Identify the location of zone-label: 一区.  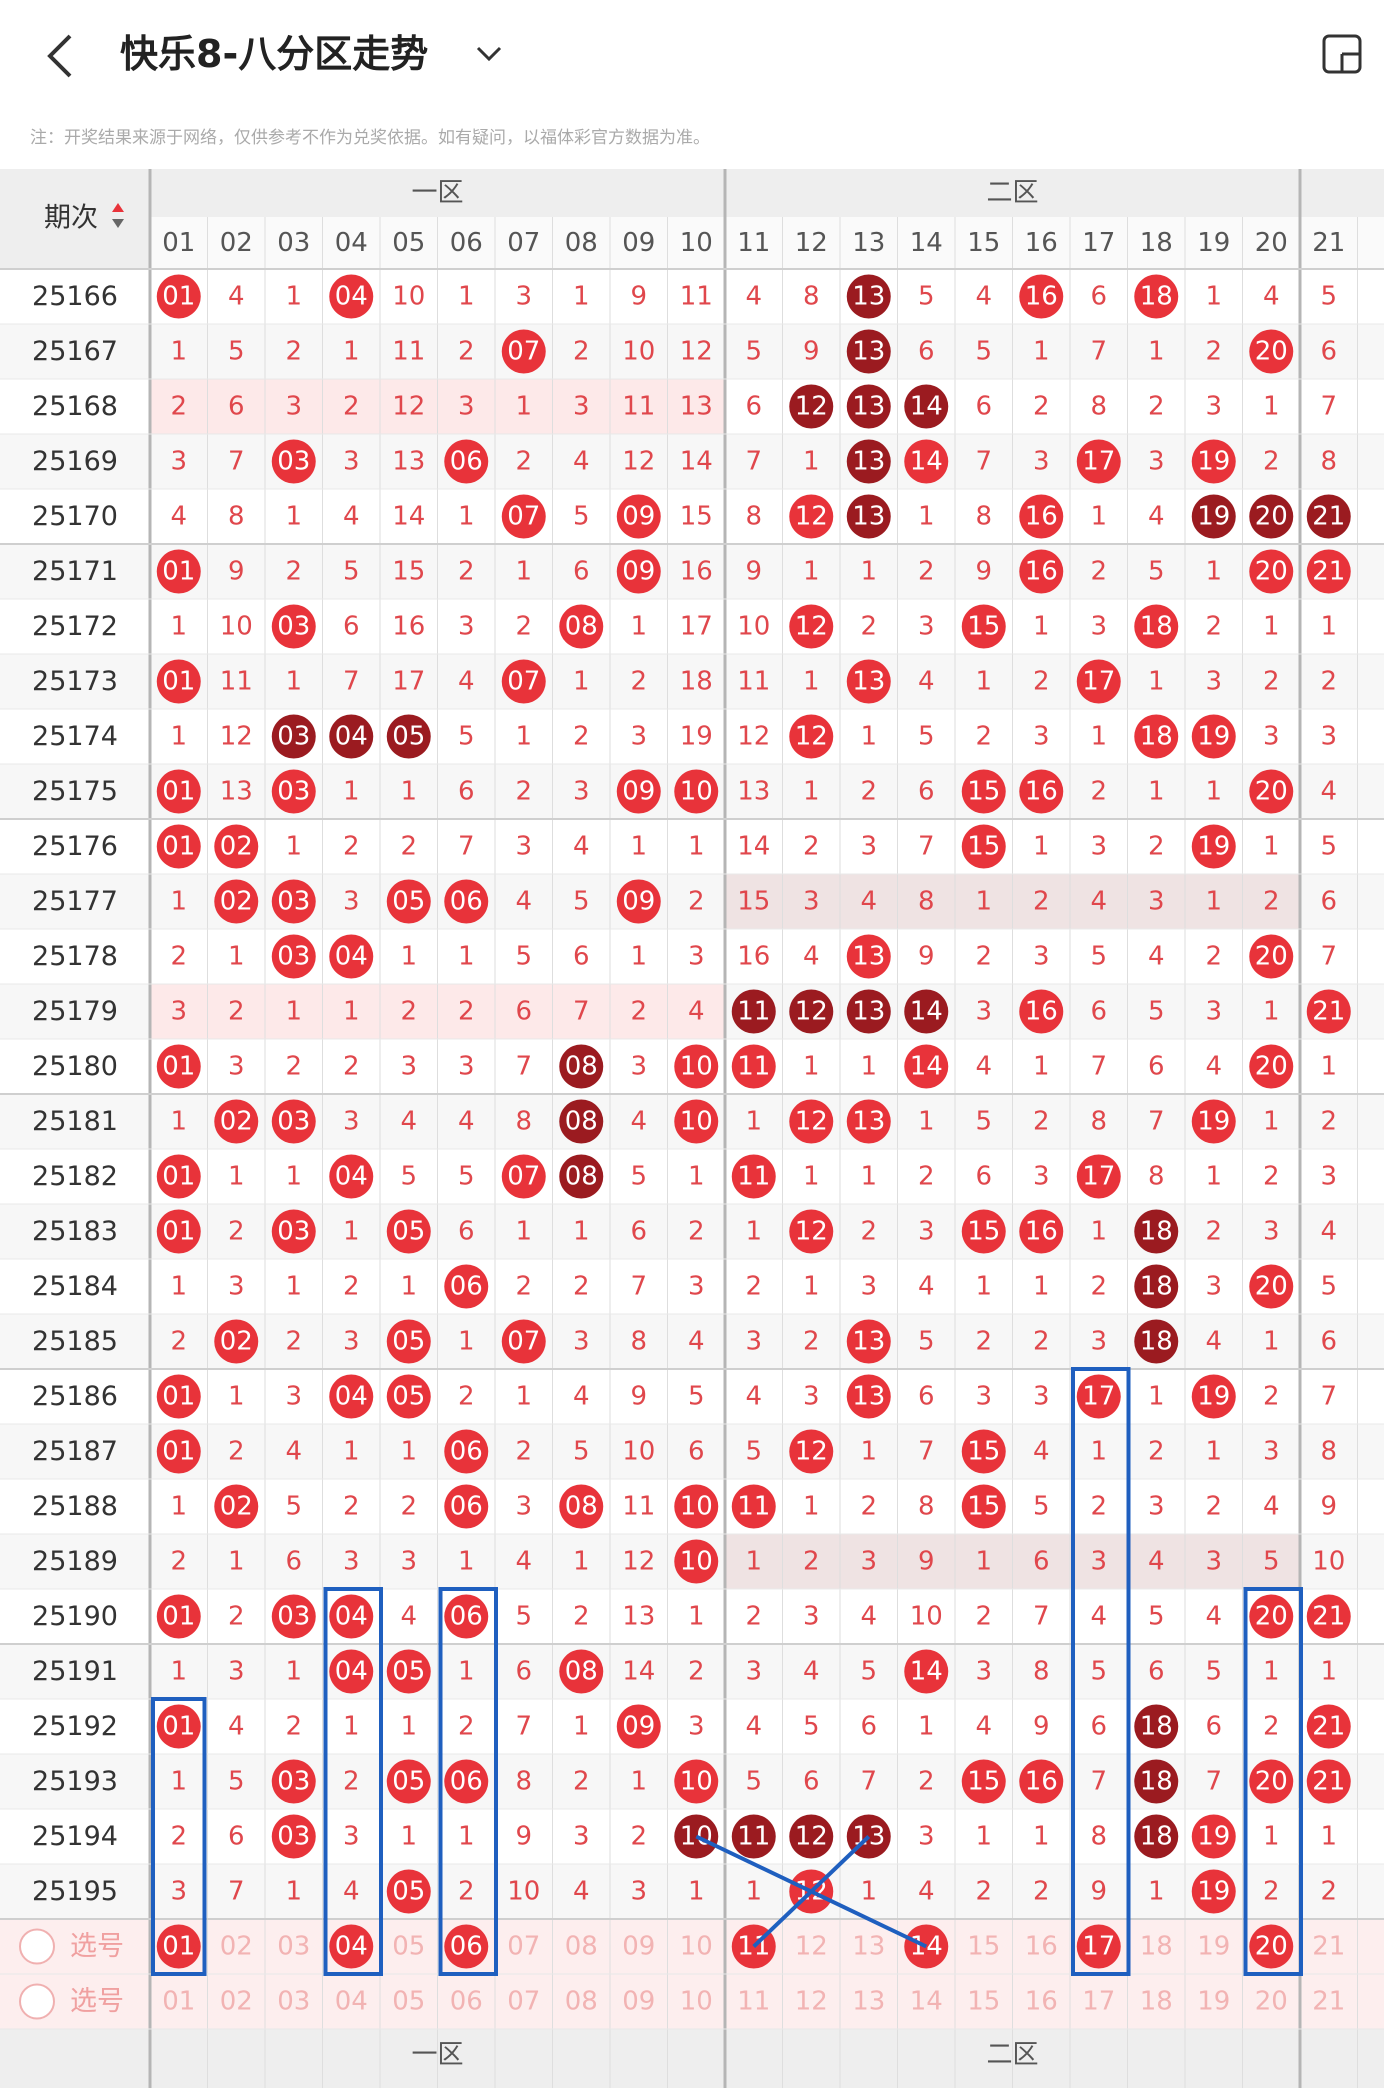
(437, 2055).